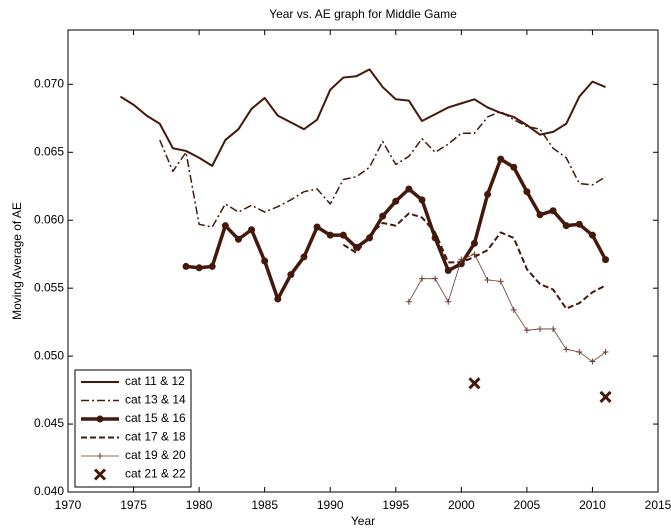 This screenshot has width=671, height=531. Describe the element at coordinates (155, 474) in the screenshot. I see `legend-label: cat 21 & 22` at that location.